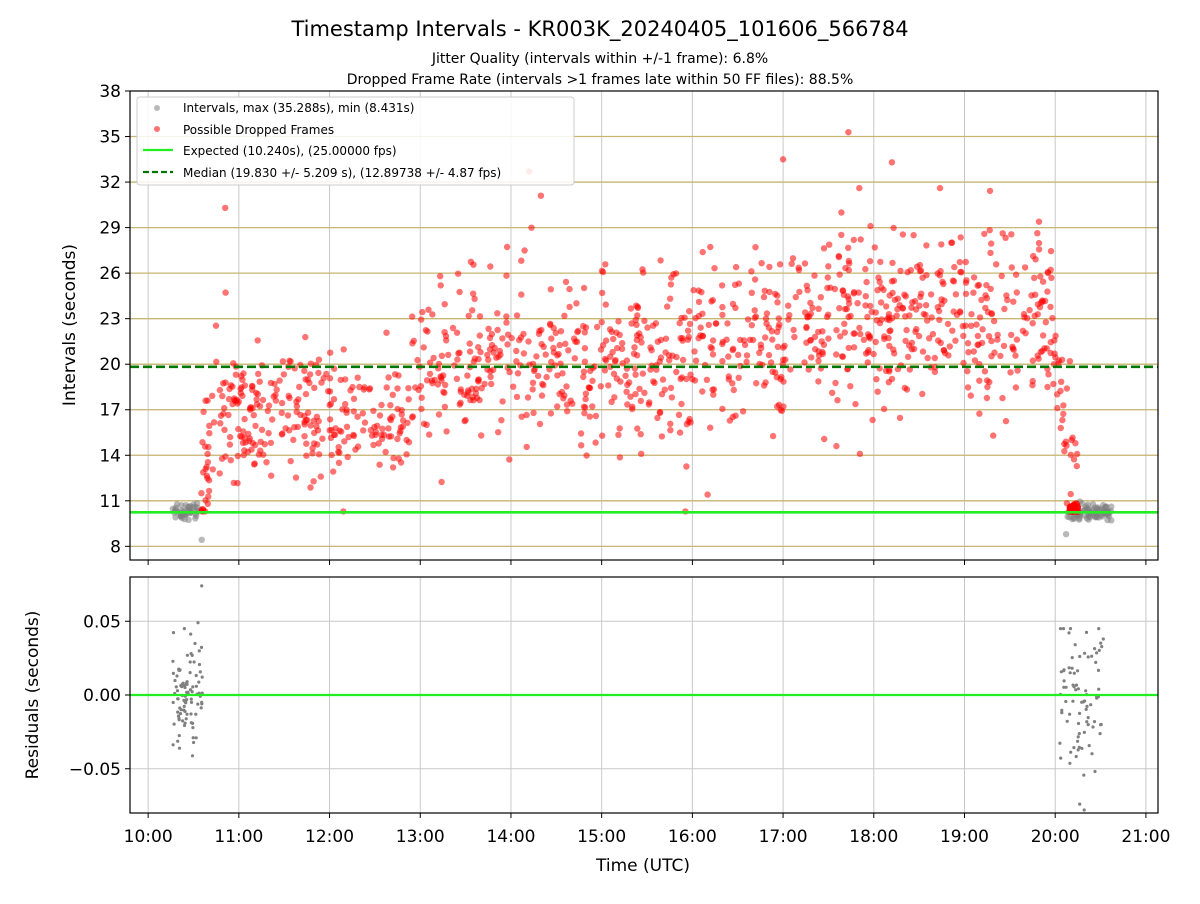 This screenshot has height=904, width=1200. What do you see at coordinates (115, 547) in the screenshot?
I see `top-ytick-label: 8` at bounding box center [115, 547].